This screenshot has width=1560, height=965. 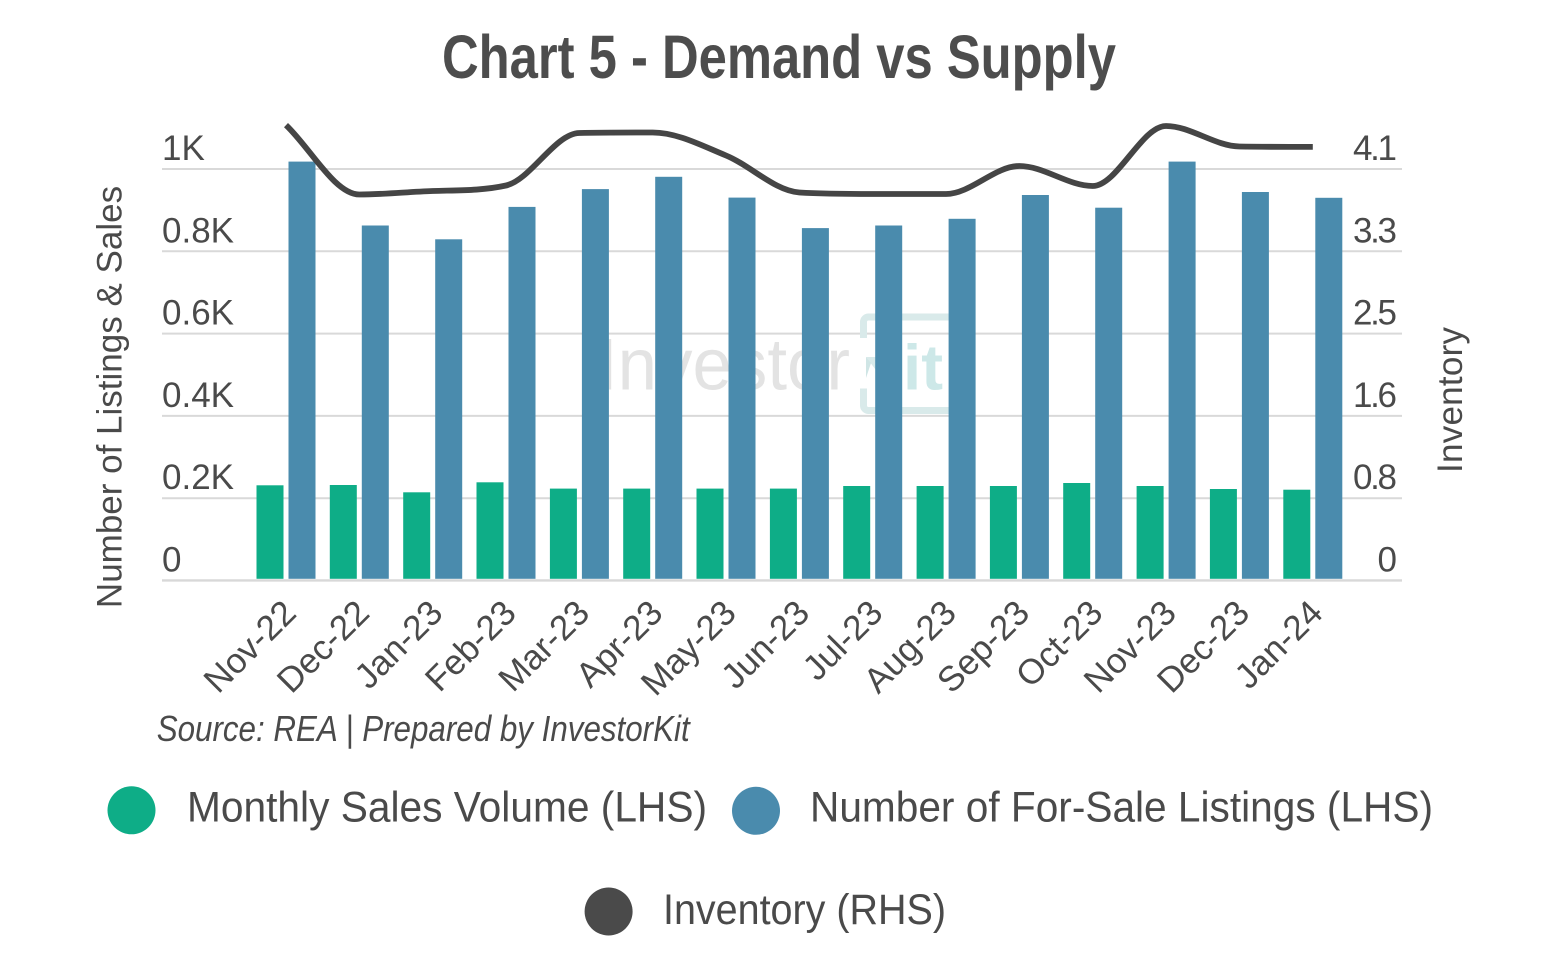 I want to click on svg-text: 2.5, so click(x=1375, y=313).